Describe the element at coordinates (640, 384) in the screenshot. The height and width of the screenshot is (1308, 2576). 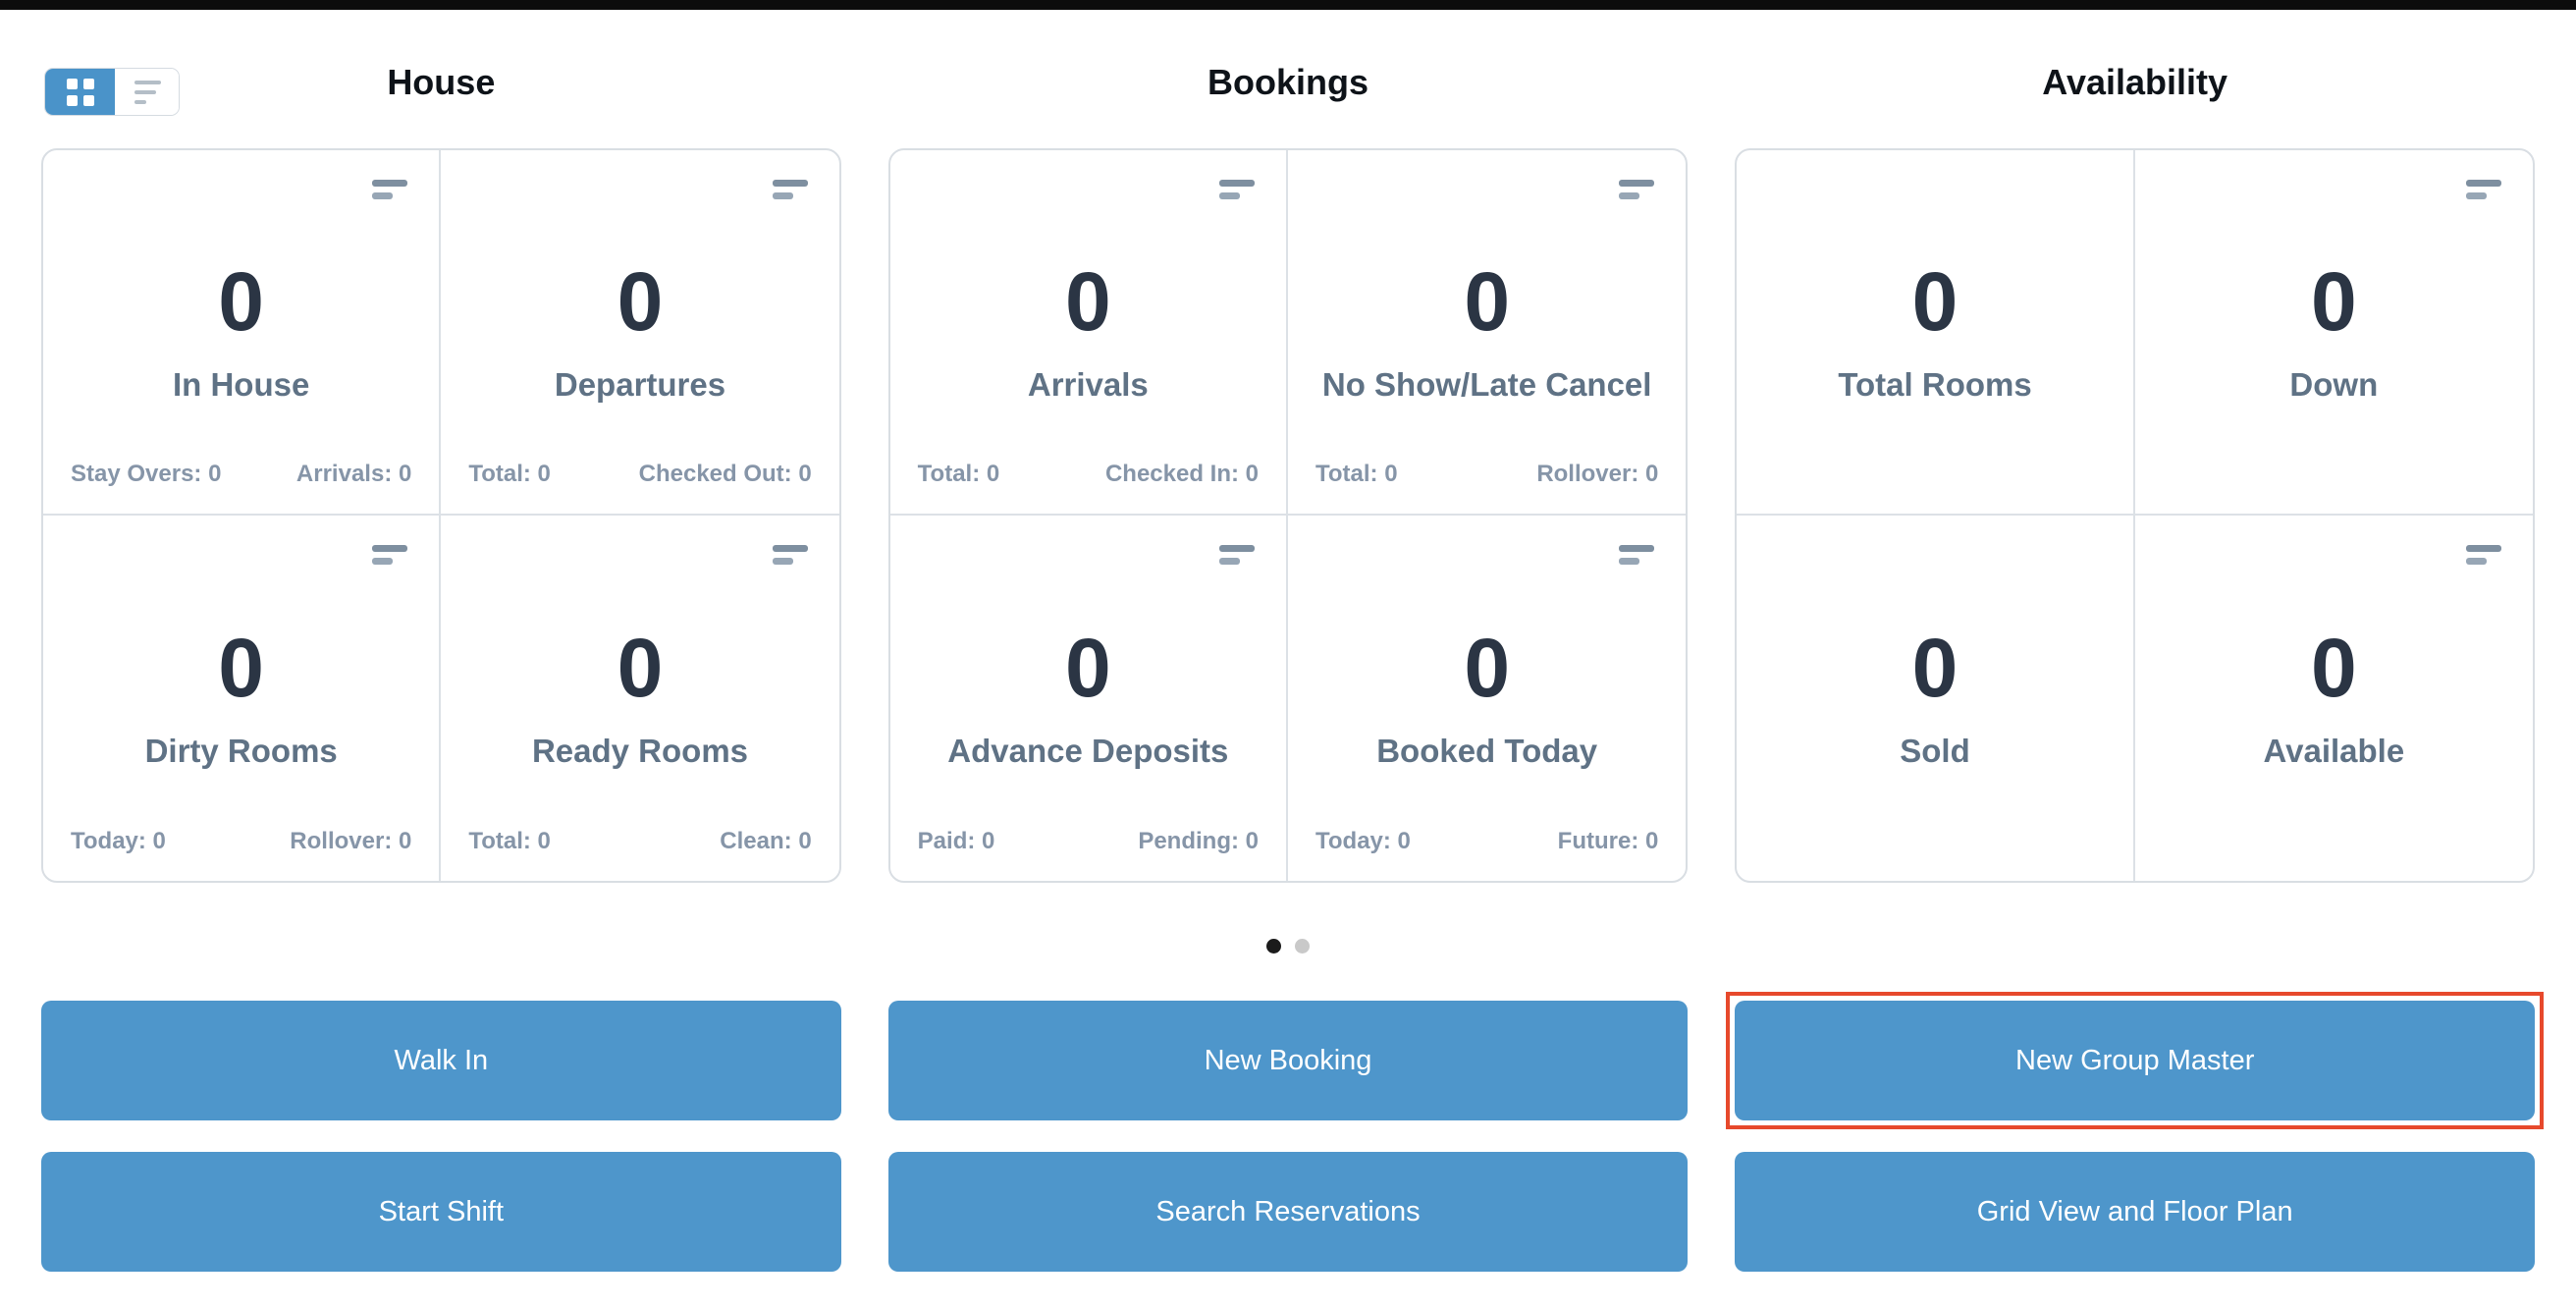
I see `stat-label: Departures` at that location.